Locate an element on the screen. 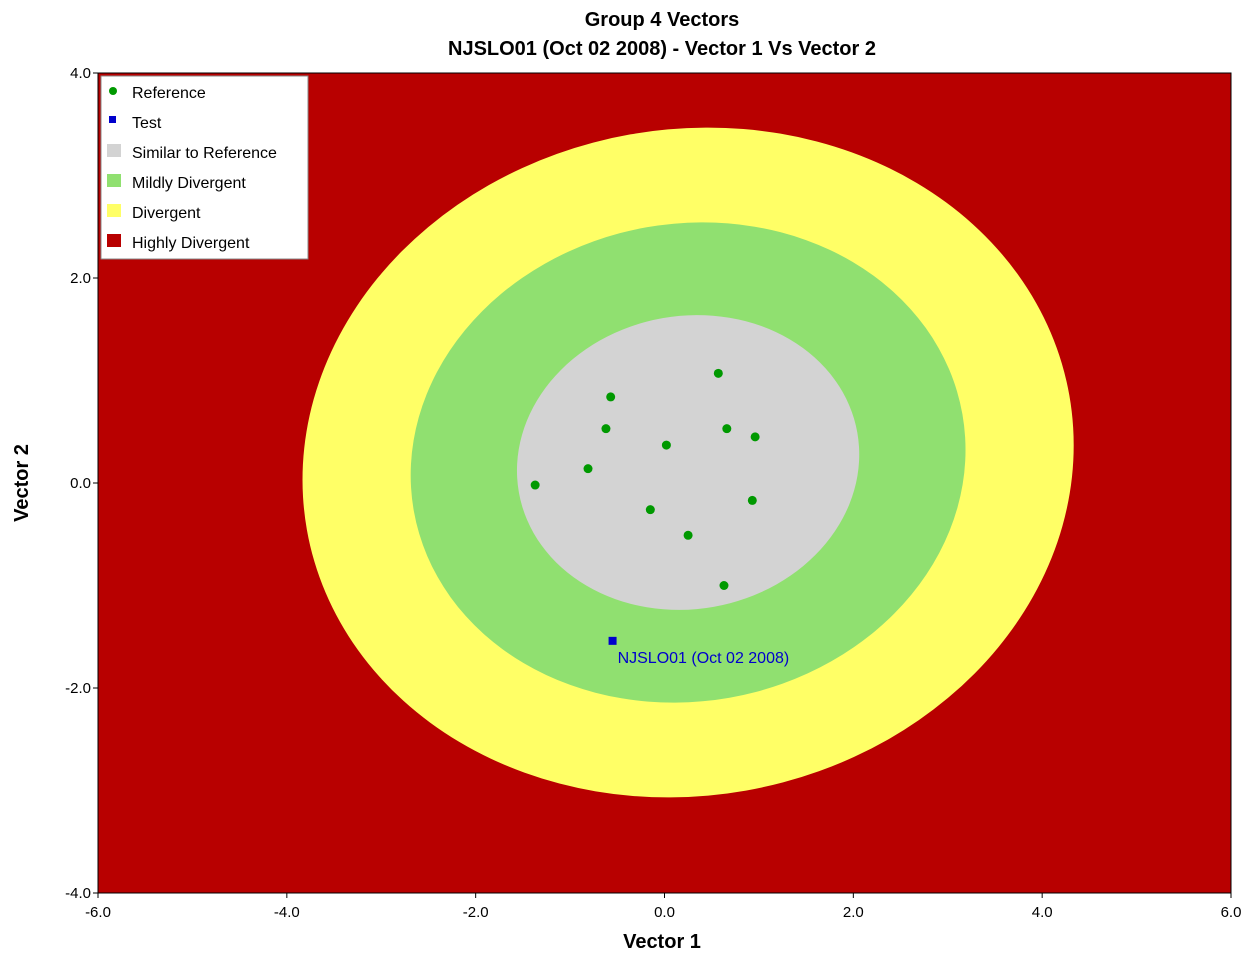  legend-label-mildly-divergent: Mildly Divergent is located at coordinates (189, 183).